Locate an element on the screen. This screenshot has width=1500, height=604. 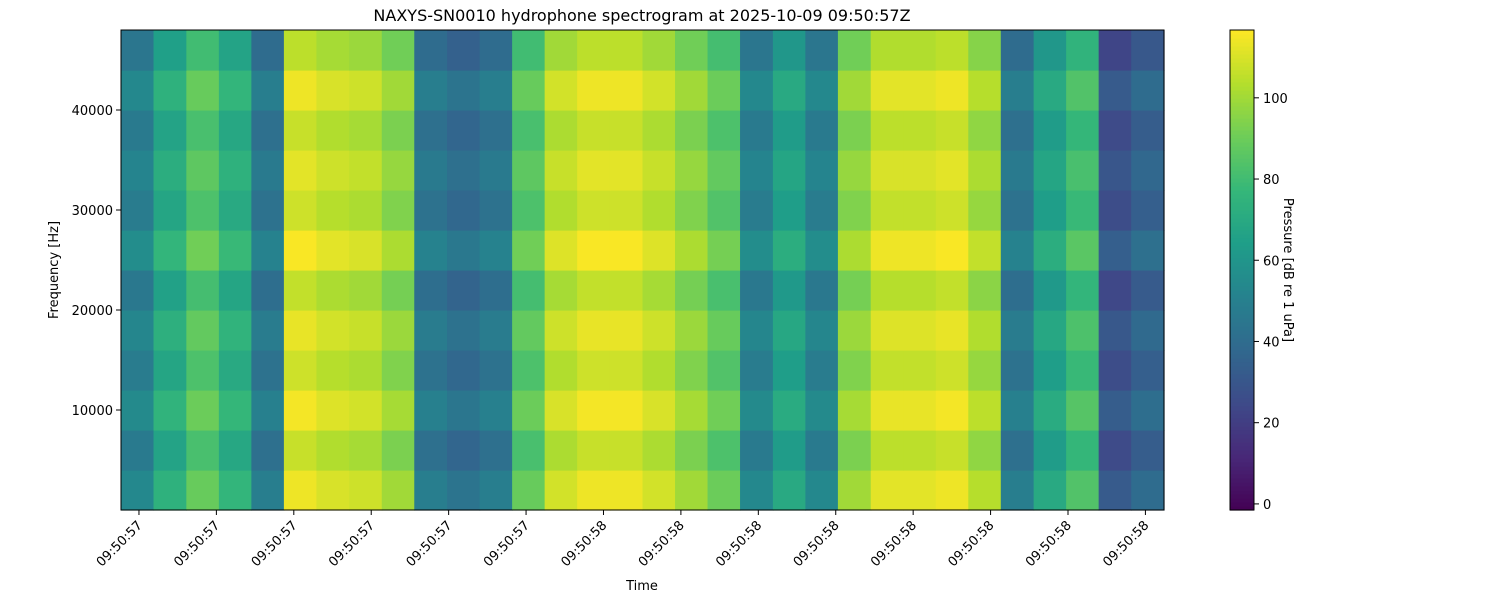
x-tick-label: 09:50:58 is located at coordinates (739, 544).